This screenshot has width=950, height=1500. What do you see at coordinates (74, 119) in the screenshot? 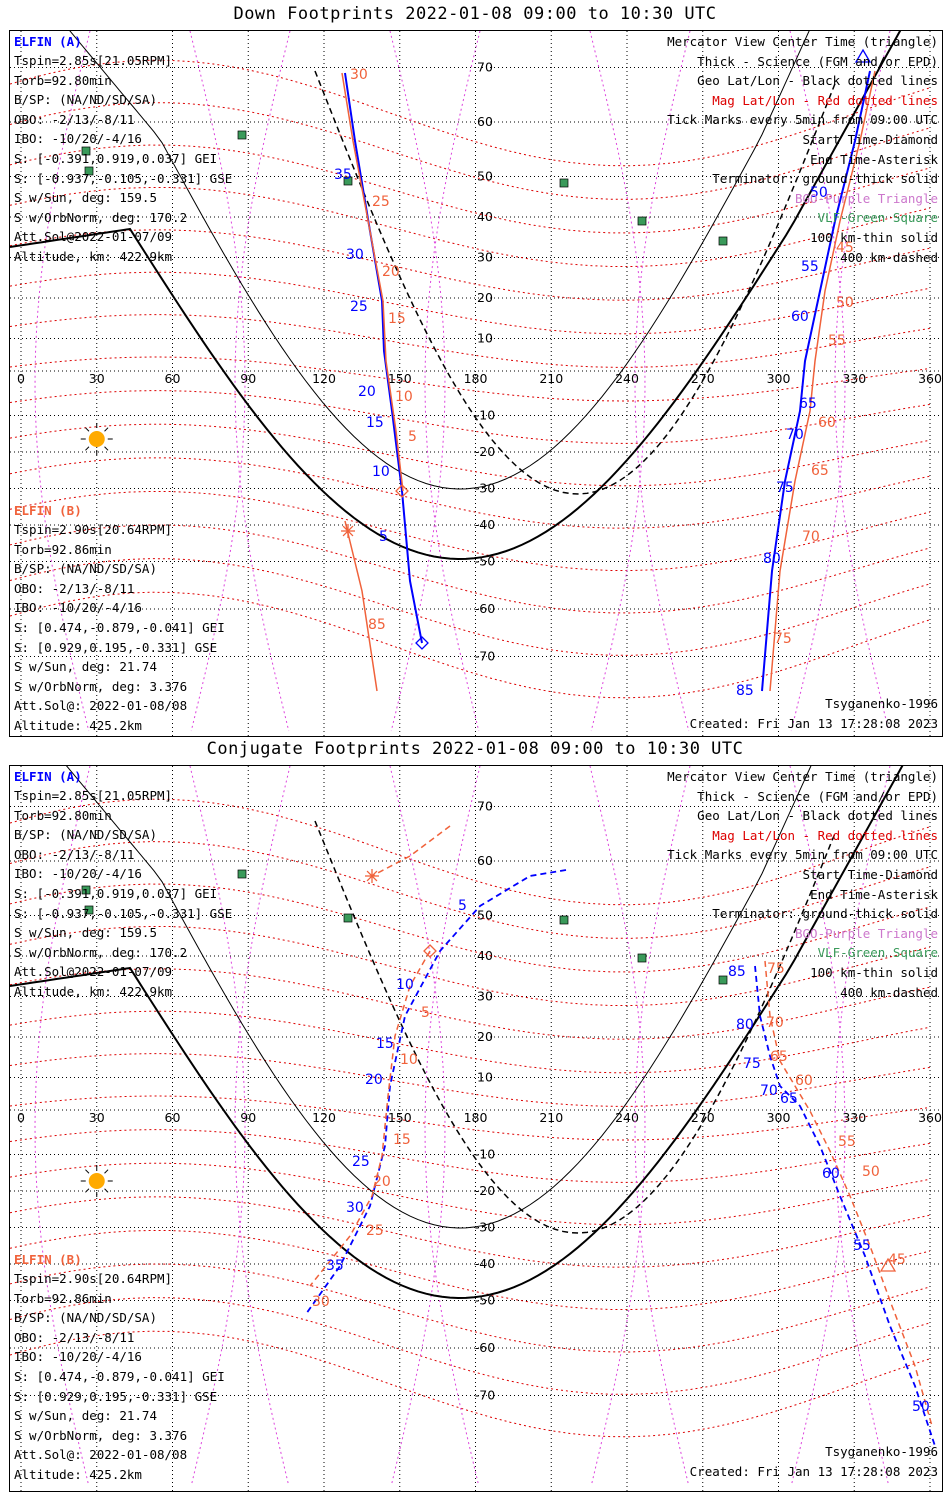
I see `elfin-a-line-3: OBO: -2/13/-8/11` at bounding box center [74, 119].